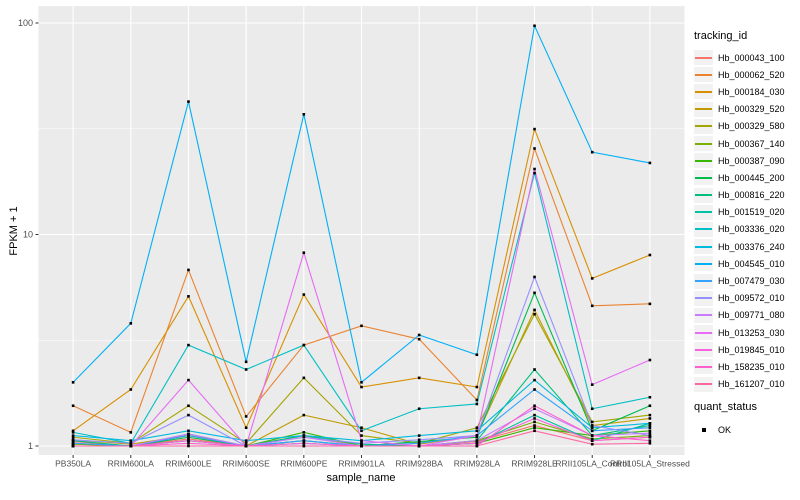  What do you see at coordinates (751, 281) in the screenshot?
I see `legend-item-label: Hb_007479_030` at bounding box center [751, 281].